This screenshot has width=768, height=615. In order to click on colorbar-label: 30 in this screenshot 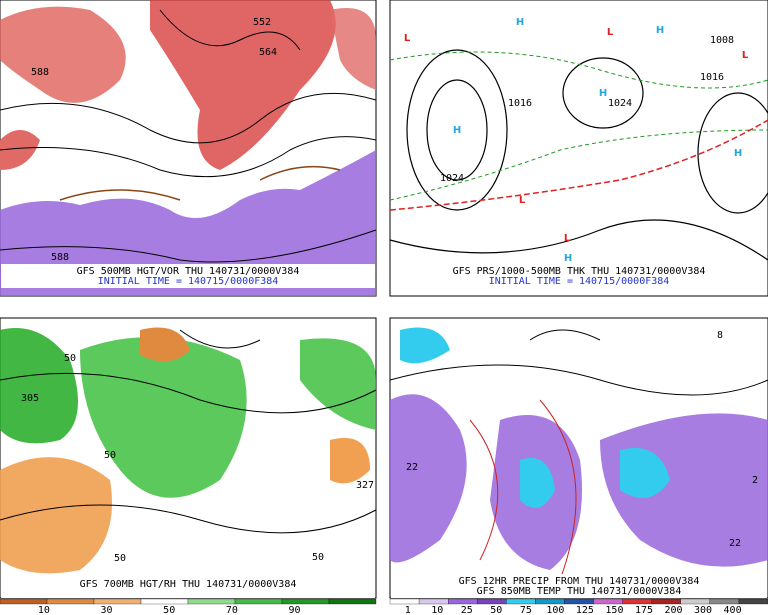, I will do `click(107, 610)`.